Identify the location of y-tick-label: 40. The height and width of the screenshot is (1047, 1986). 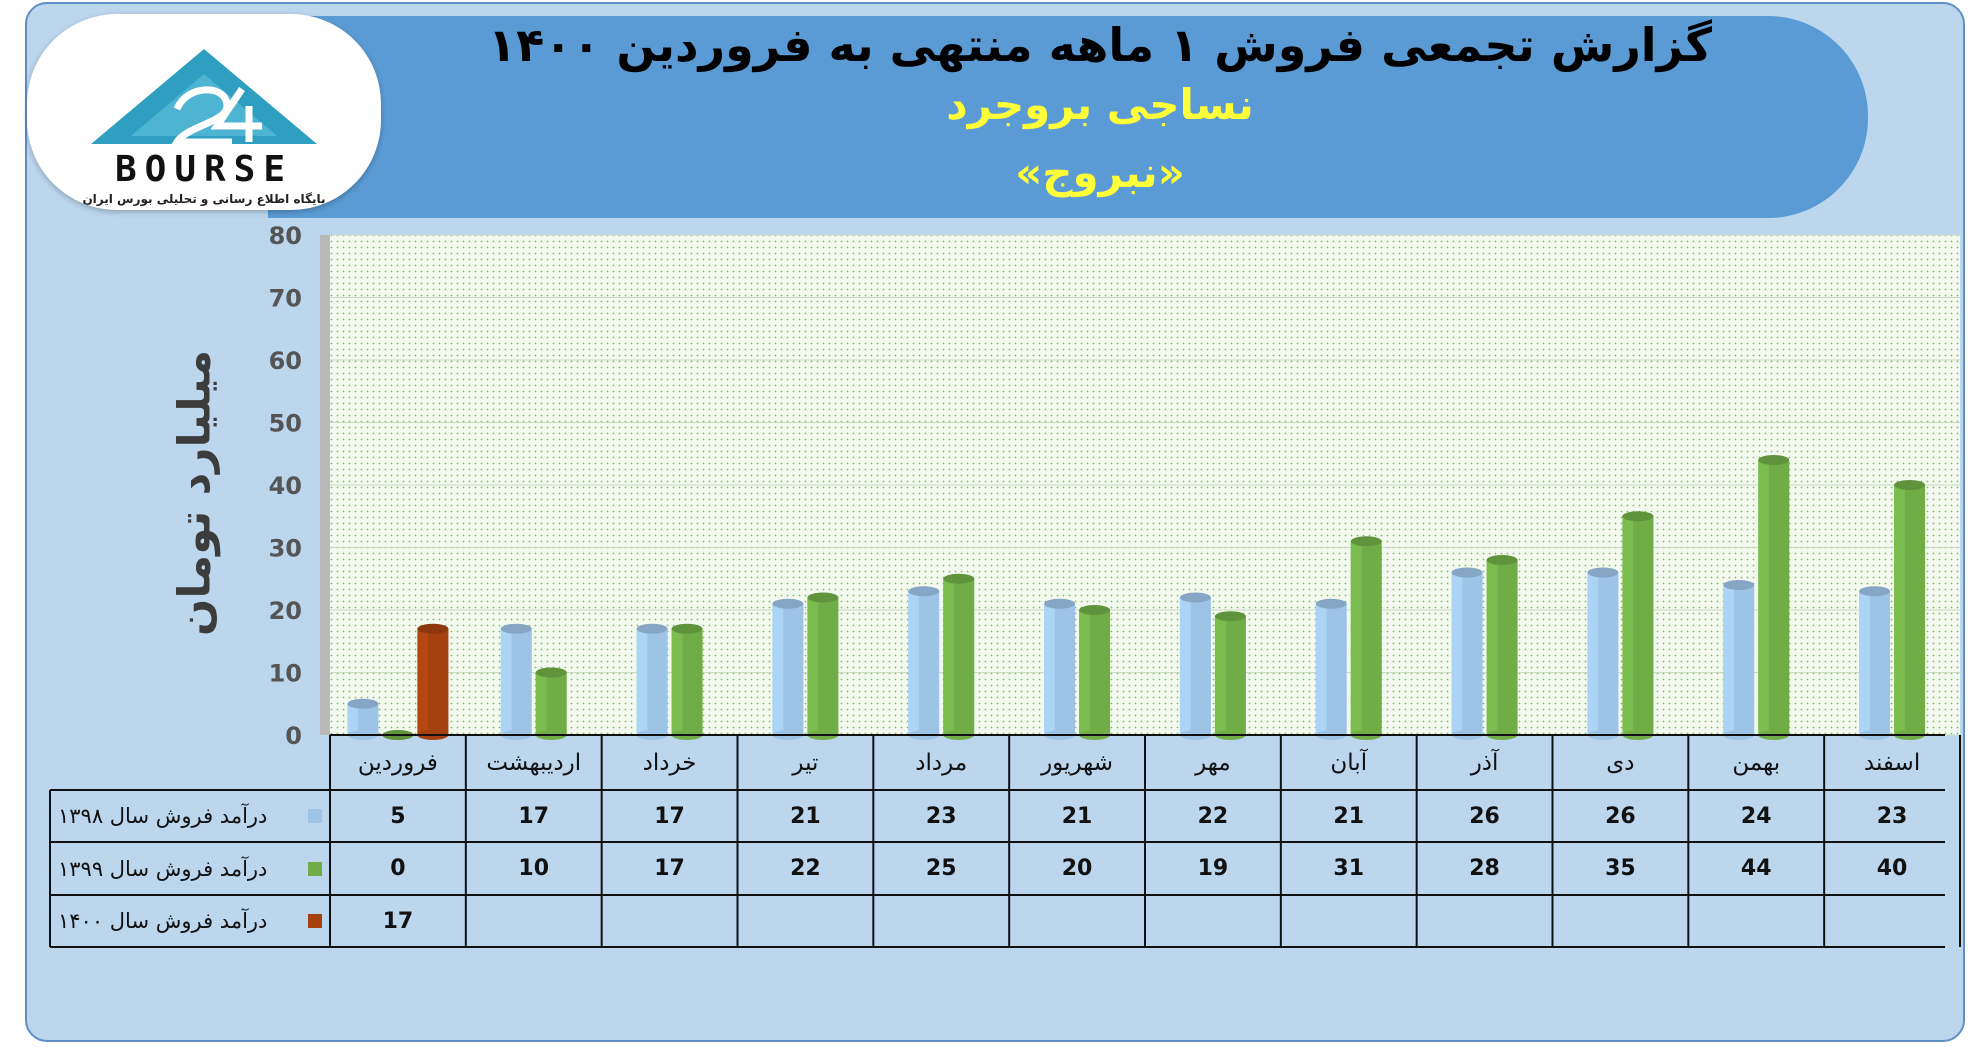
(285, 486).